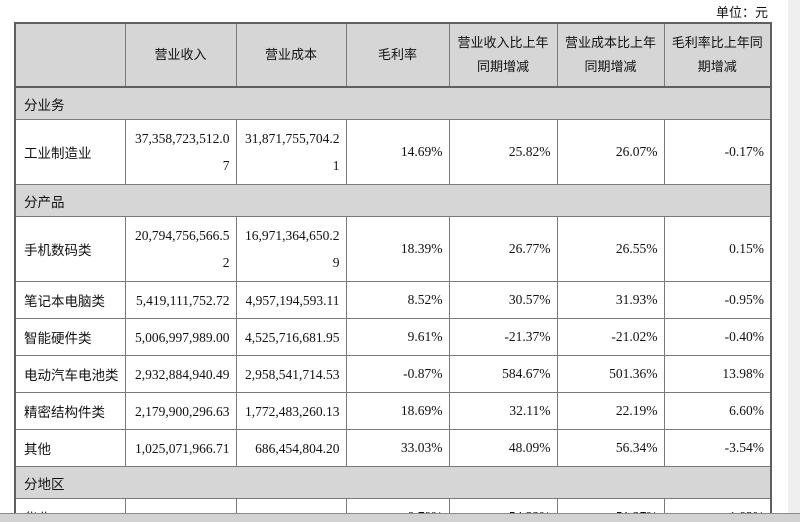 The height and width of the screenshot is (522, 800). Describe the element at coordinates (717, 374) in the screenshot. I see `cell-margin-yoy: 13.98%` at that location.